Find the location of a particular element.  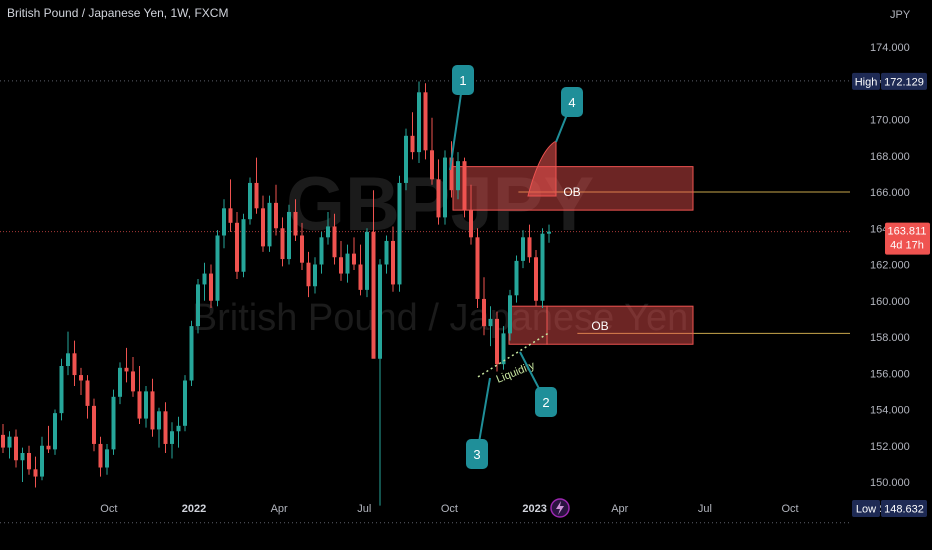

order-block-zone is located at coordinates (620, 325).